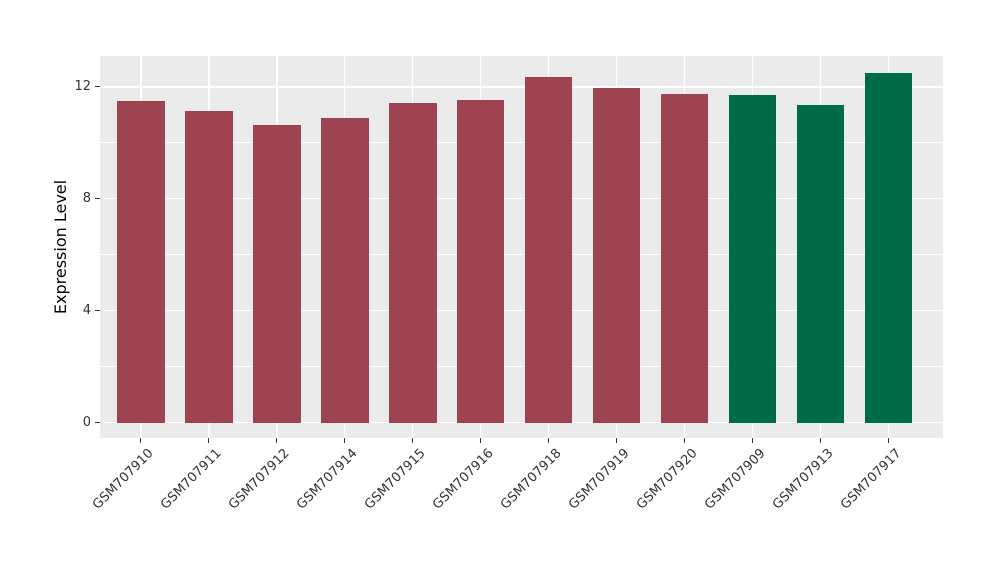  I want to click on bar-GSM707911, so click(208, 266).